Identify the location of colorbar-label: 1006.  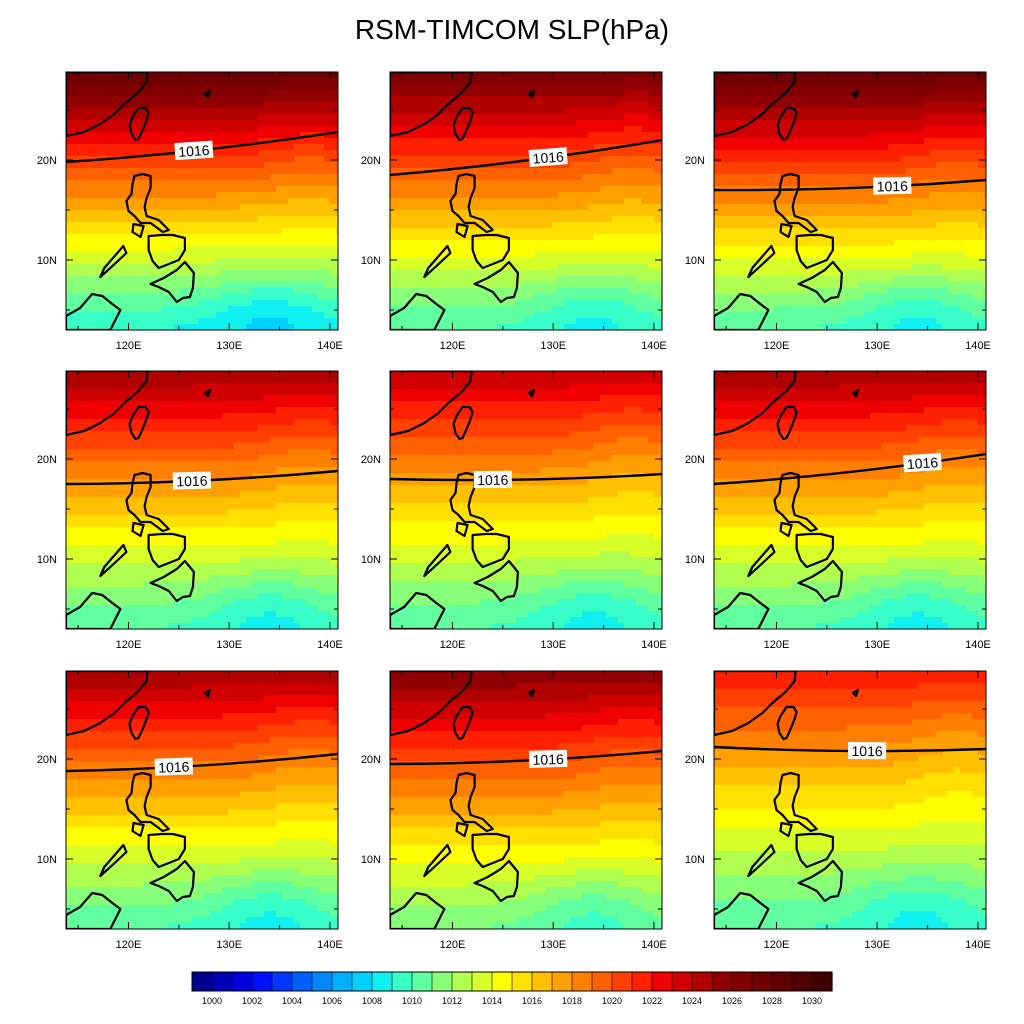
(332, 1001).